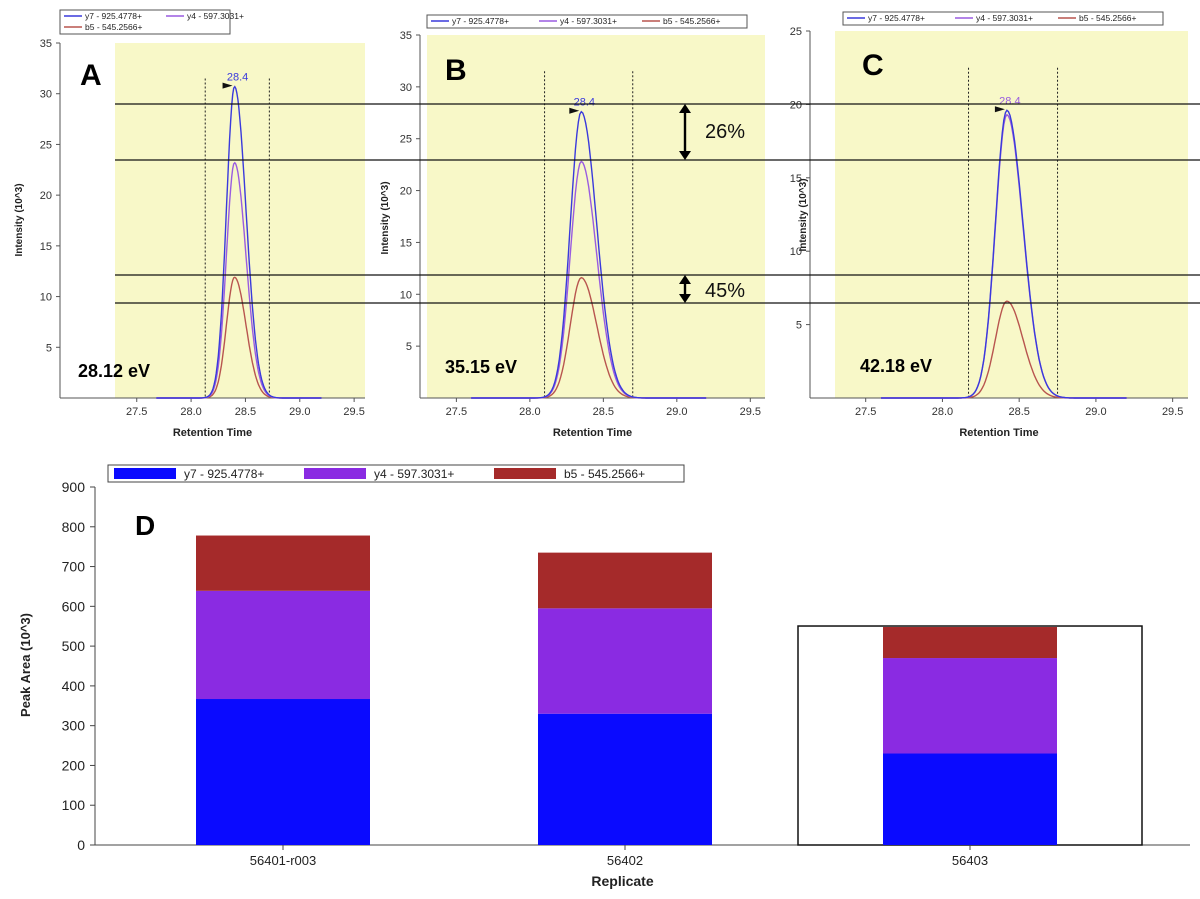  I want to click on y-tick-label: 800, so click(74, 527).